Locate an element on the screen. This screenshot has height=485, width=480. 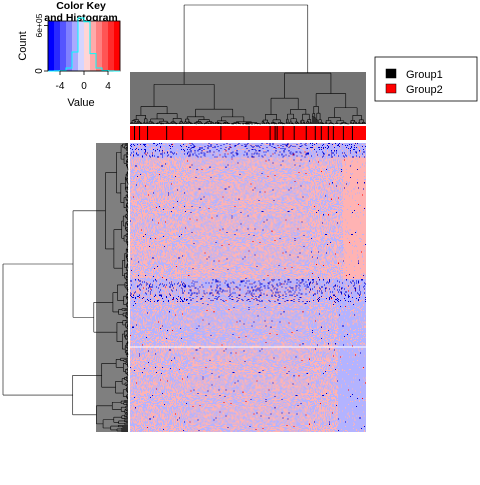
legend-swatch-group2 is located at coordinates (391, 88).